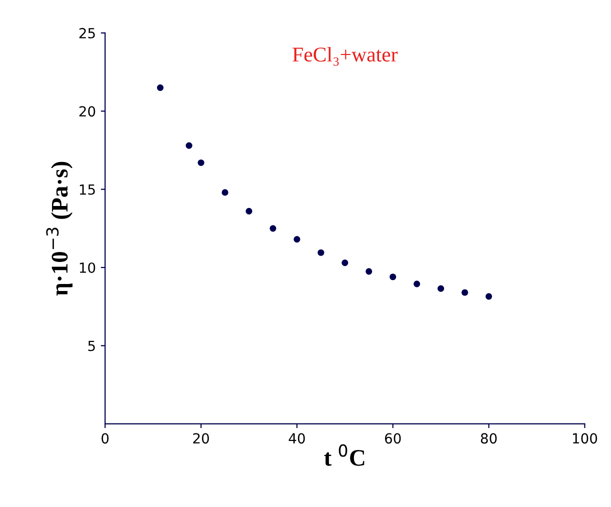  I want to click on x-tick-label: 40, so click(296, 438).